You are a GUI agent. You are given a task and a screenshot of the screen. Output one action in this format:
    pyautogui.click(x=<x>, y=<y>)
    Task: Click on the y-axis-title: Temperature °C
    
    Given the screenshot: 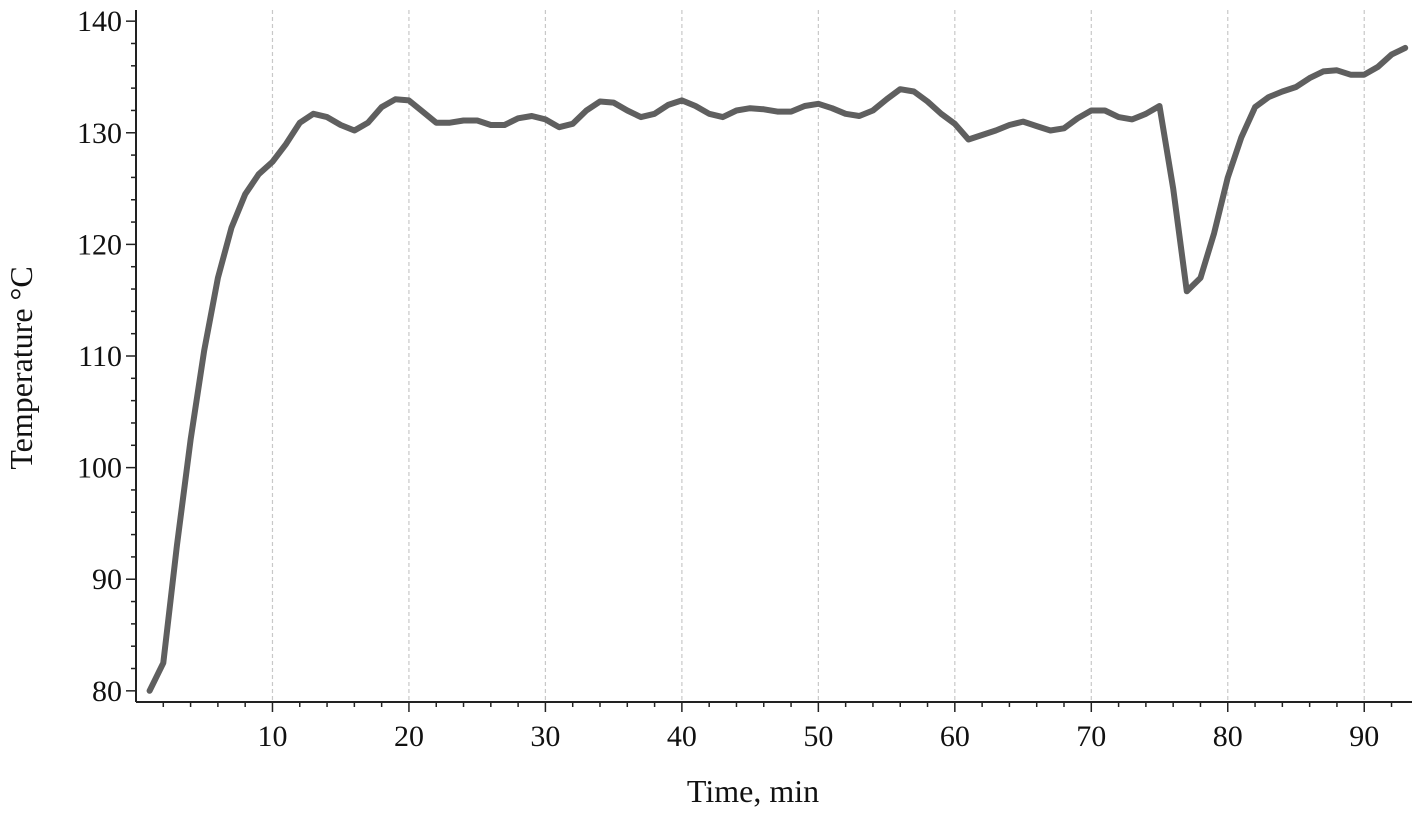 What is the action you would take?
    pyautogui.click(x=21, y=367)
    